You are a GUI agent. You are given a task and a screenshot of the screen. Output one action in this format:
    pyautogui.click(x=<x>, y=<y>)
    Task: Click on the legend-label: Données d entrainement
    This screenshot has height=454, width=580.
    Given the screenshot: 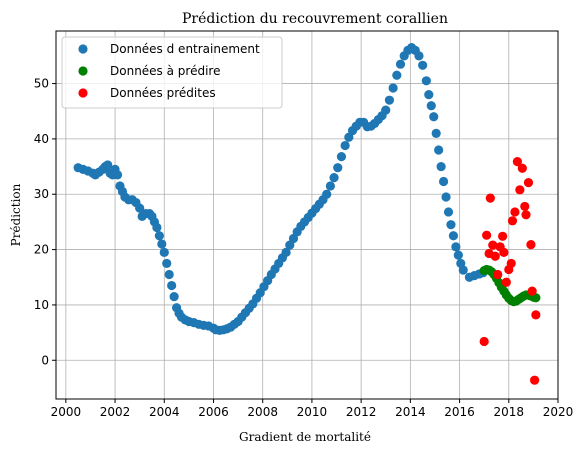 What is the action you would take?
    pyautogui.click(x=185, y=49)
    